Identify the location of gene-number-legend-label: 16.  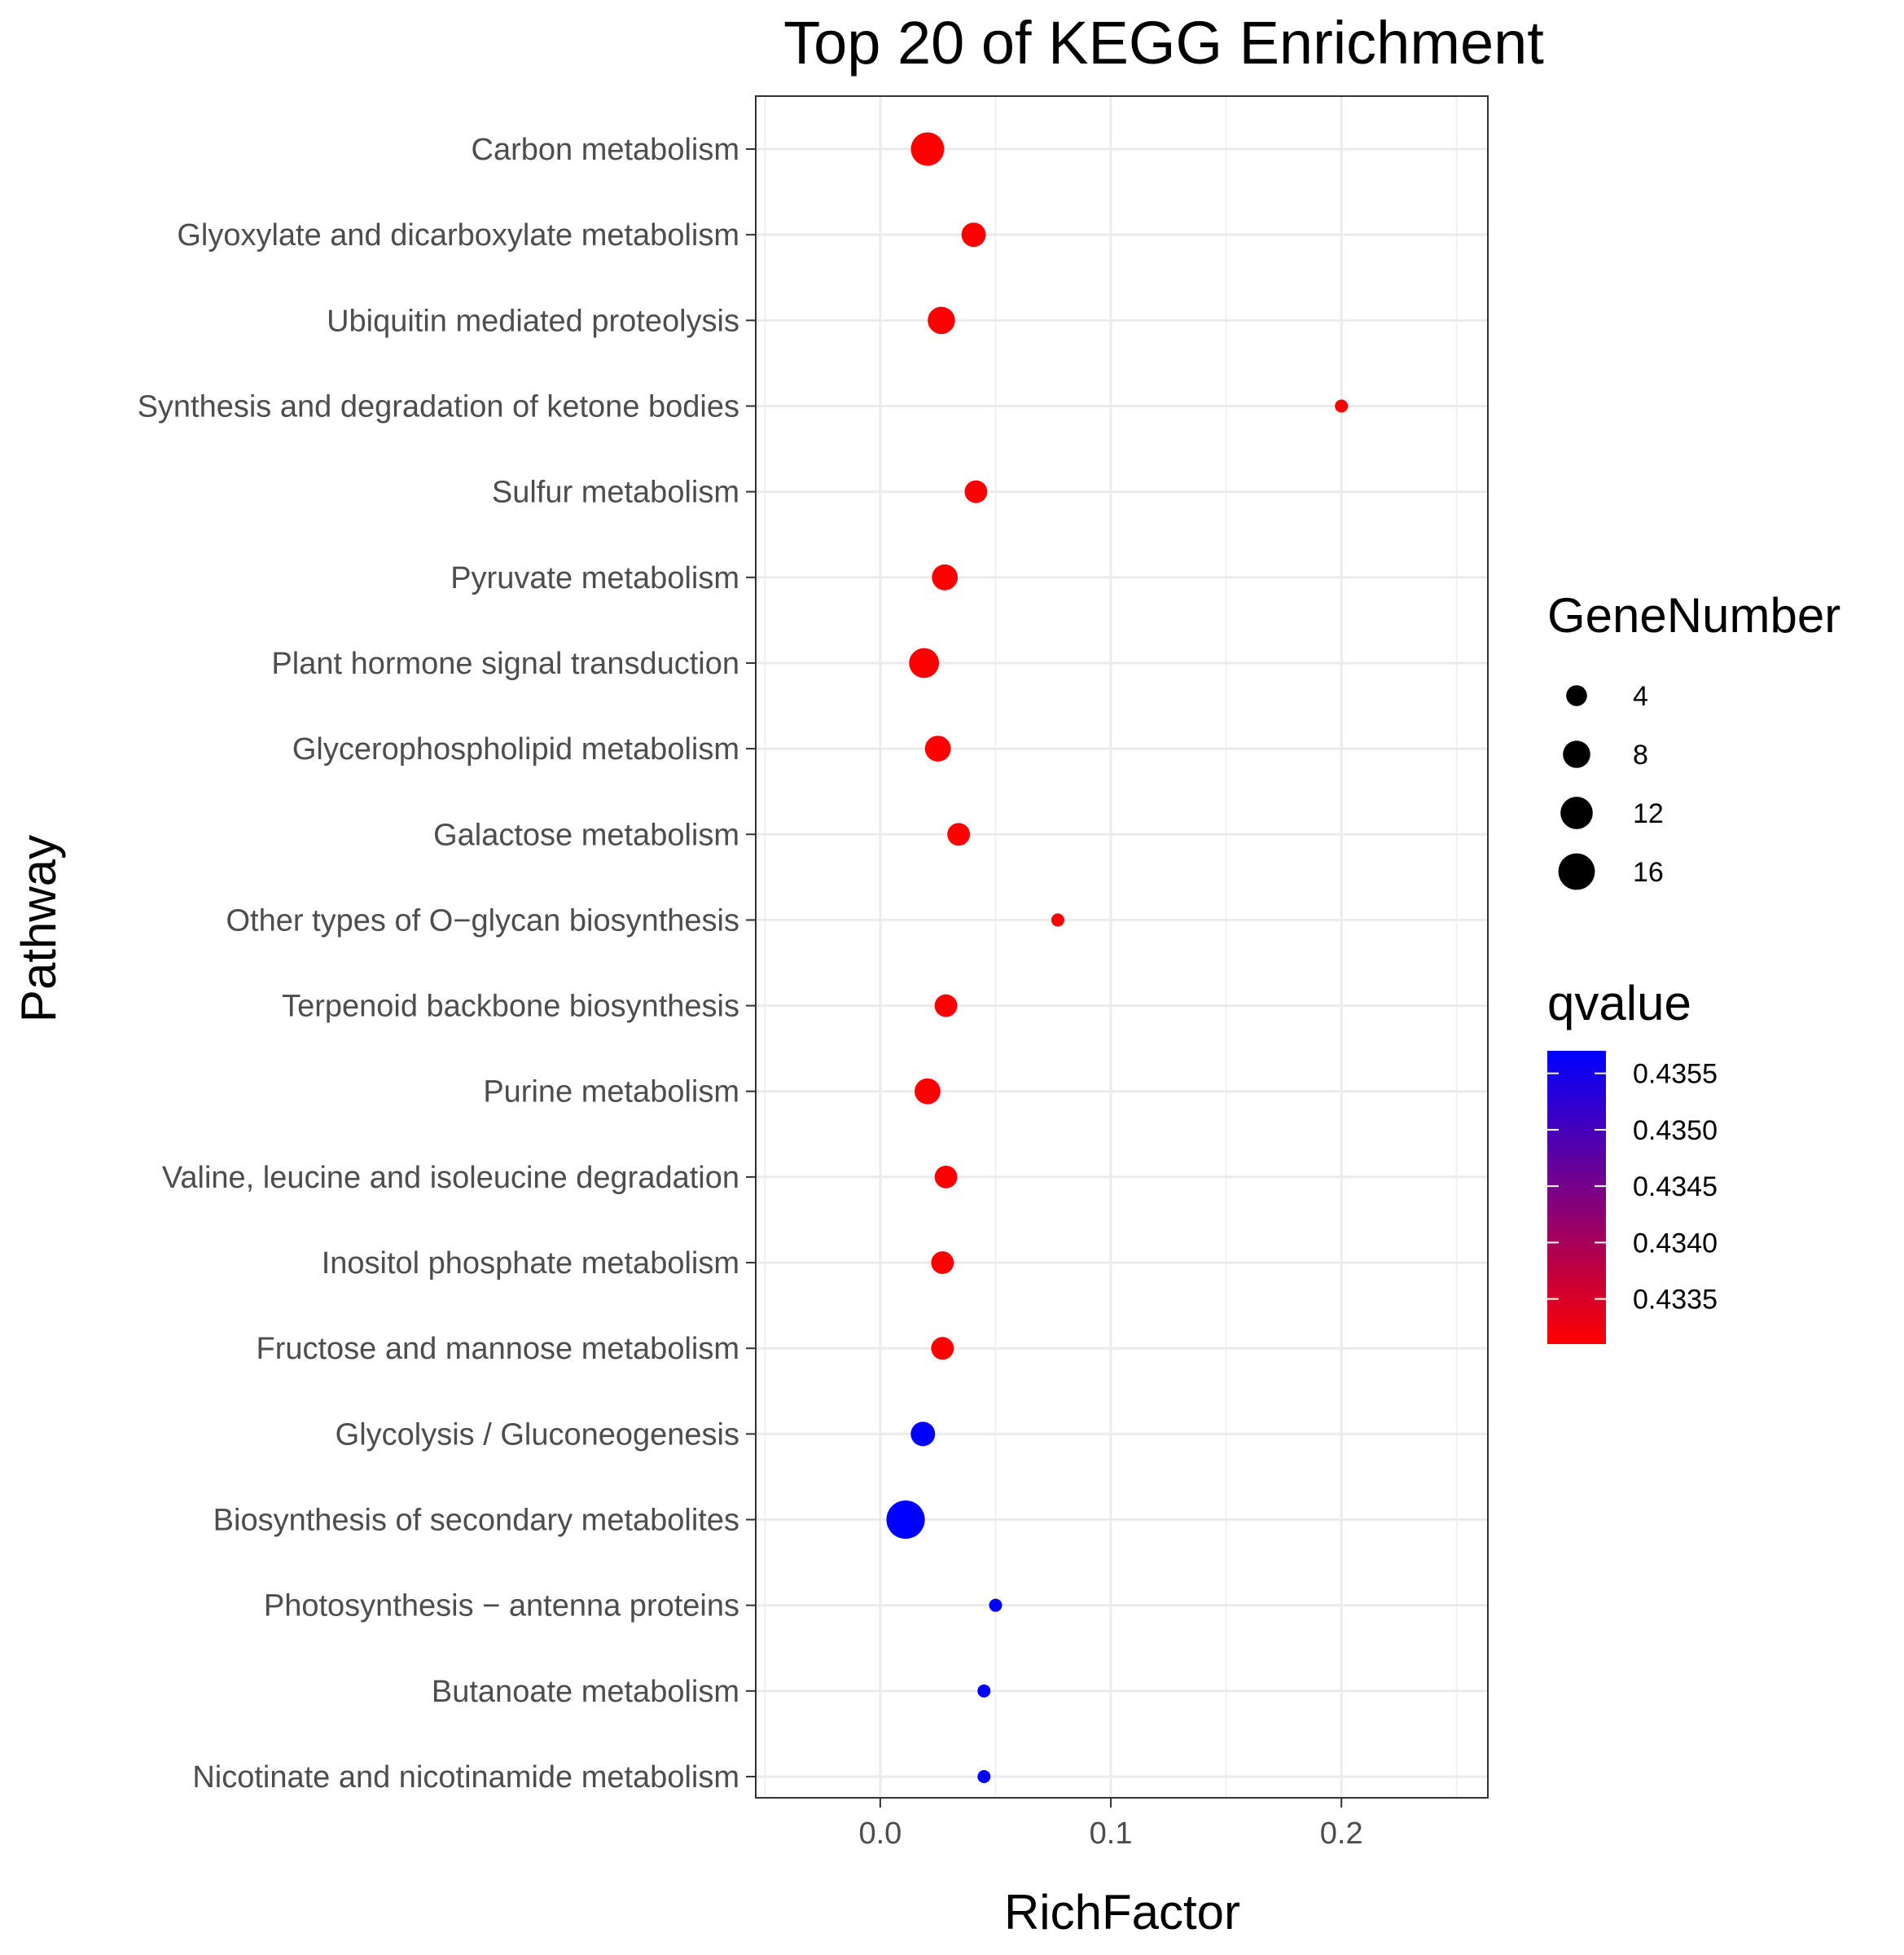
(1648, 872).